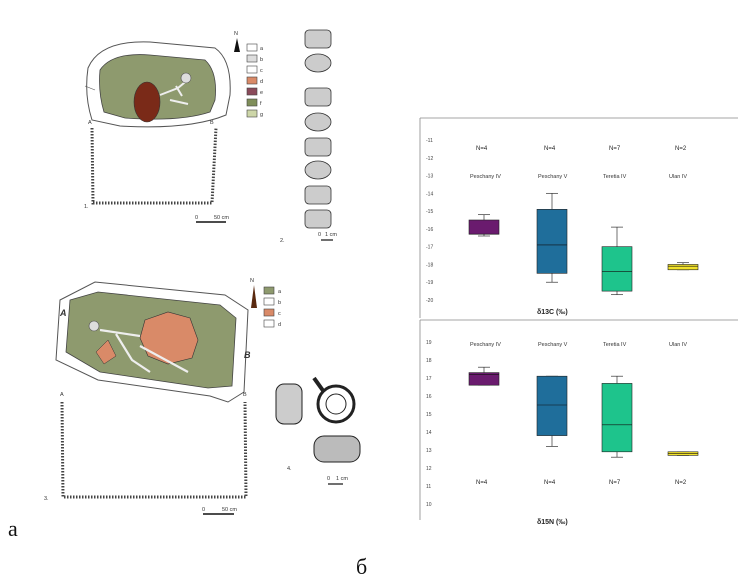  I want to click on chart2-ytick-0: 19, so click(429, 343).